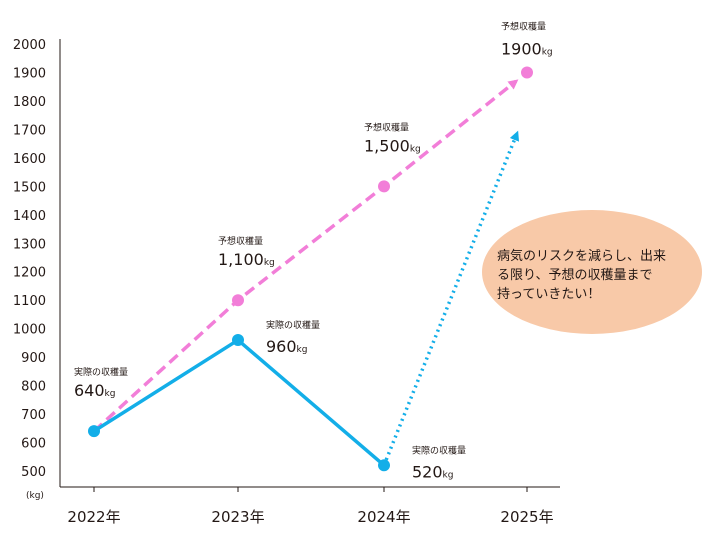  I want to click on x-axis-ticks: 2022年 2023年 2024年 2025年, so click(310, 506).